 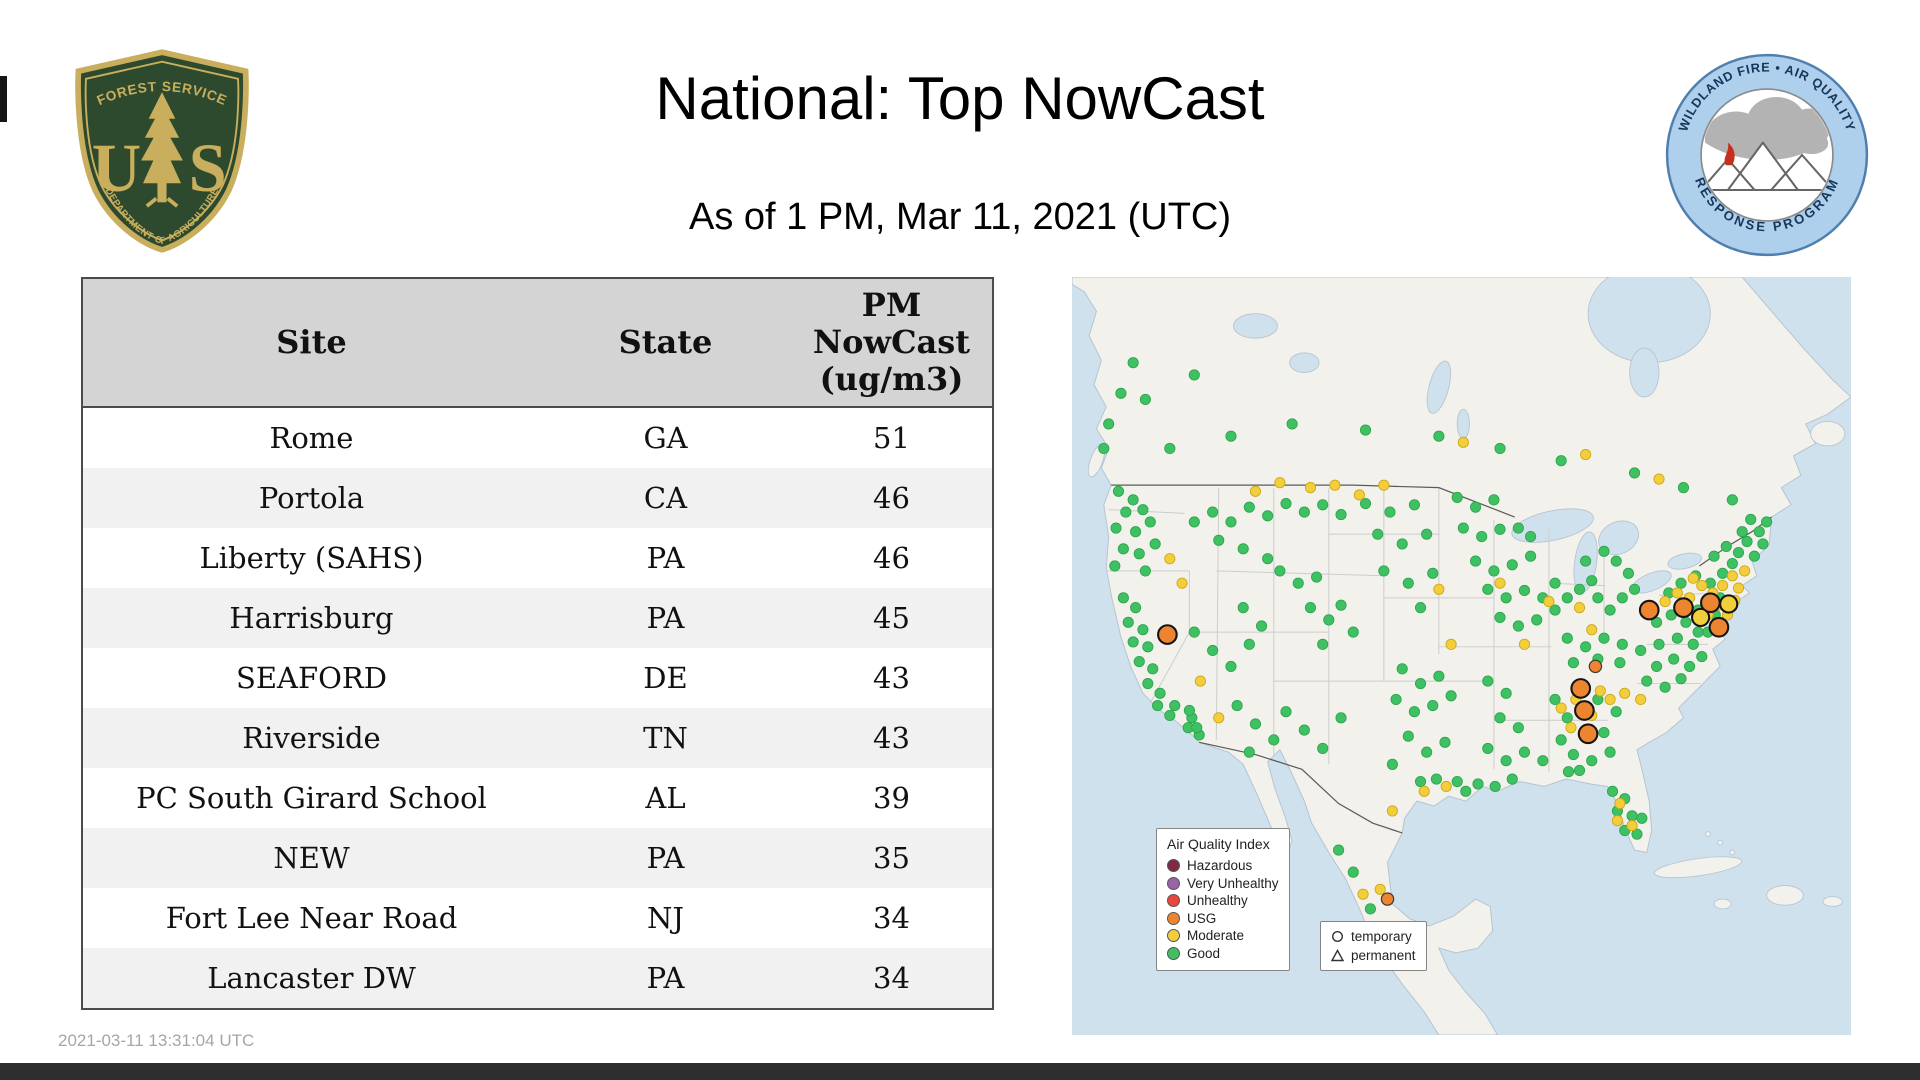 I want to click on generation-timestamp: 2021-03-11 13:31:04 UTC, so click(x=156, y=1040).